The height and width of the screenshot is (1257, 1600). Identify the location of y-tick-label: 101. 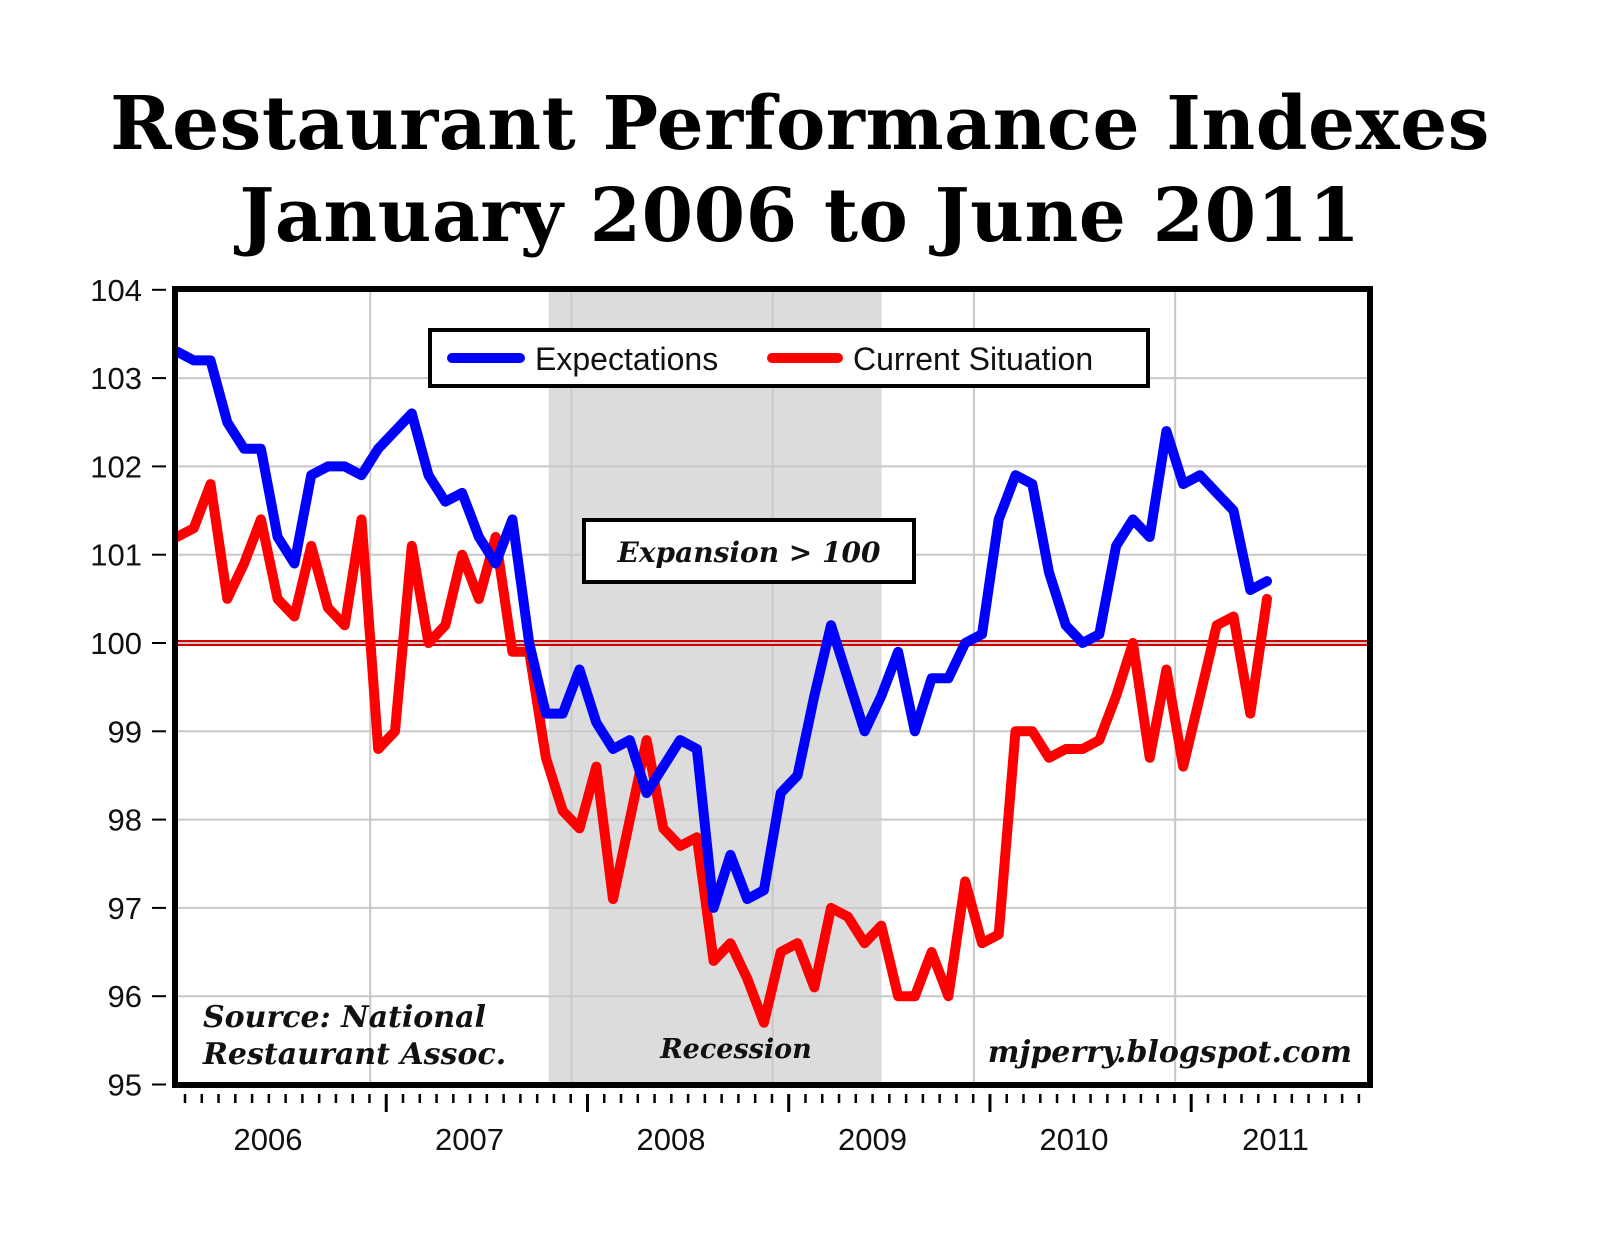
(116, 555).